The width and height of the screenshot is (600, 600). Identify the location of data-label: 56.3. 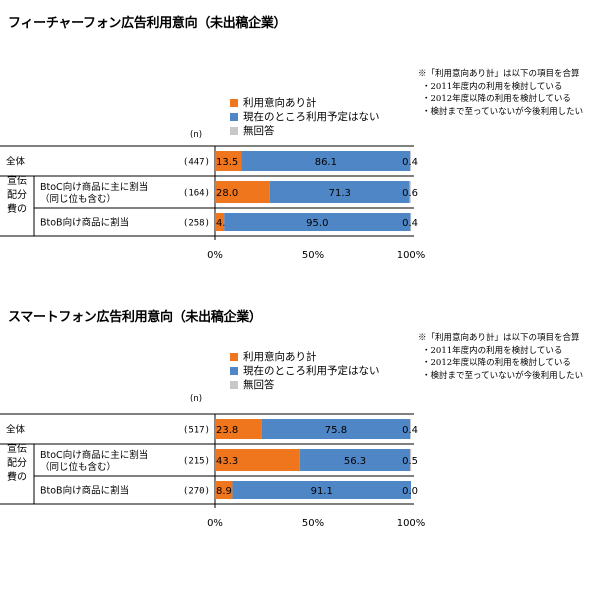
(355, 461).